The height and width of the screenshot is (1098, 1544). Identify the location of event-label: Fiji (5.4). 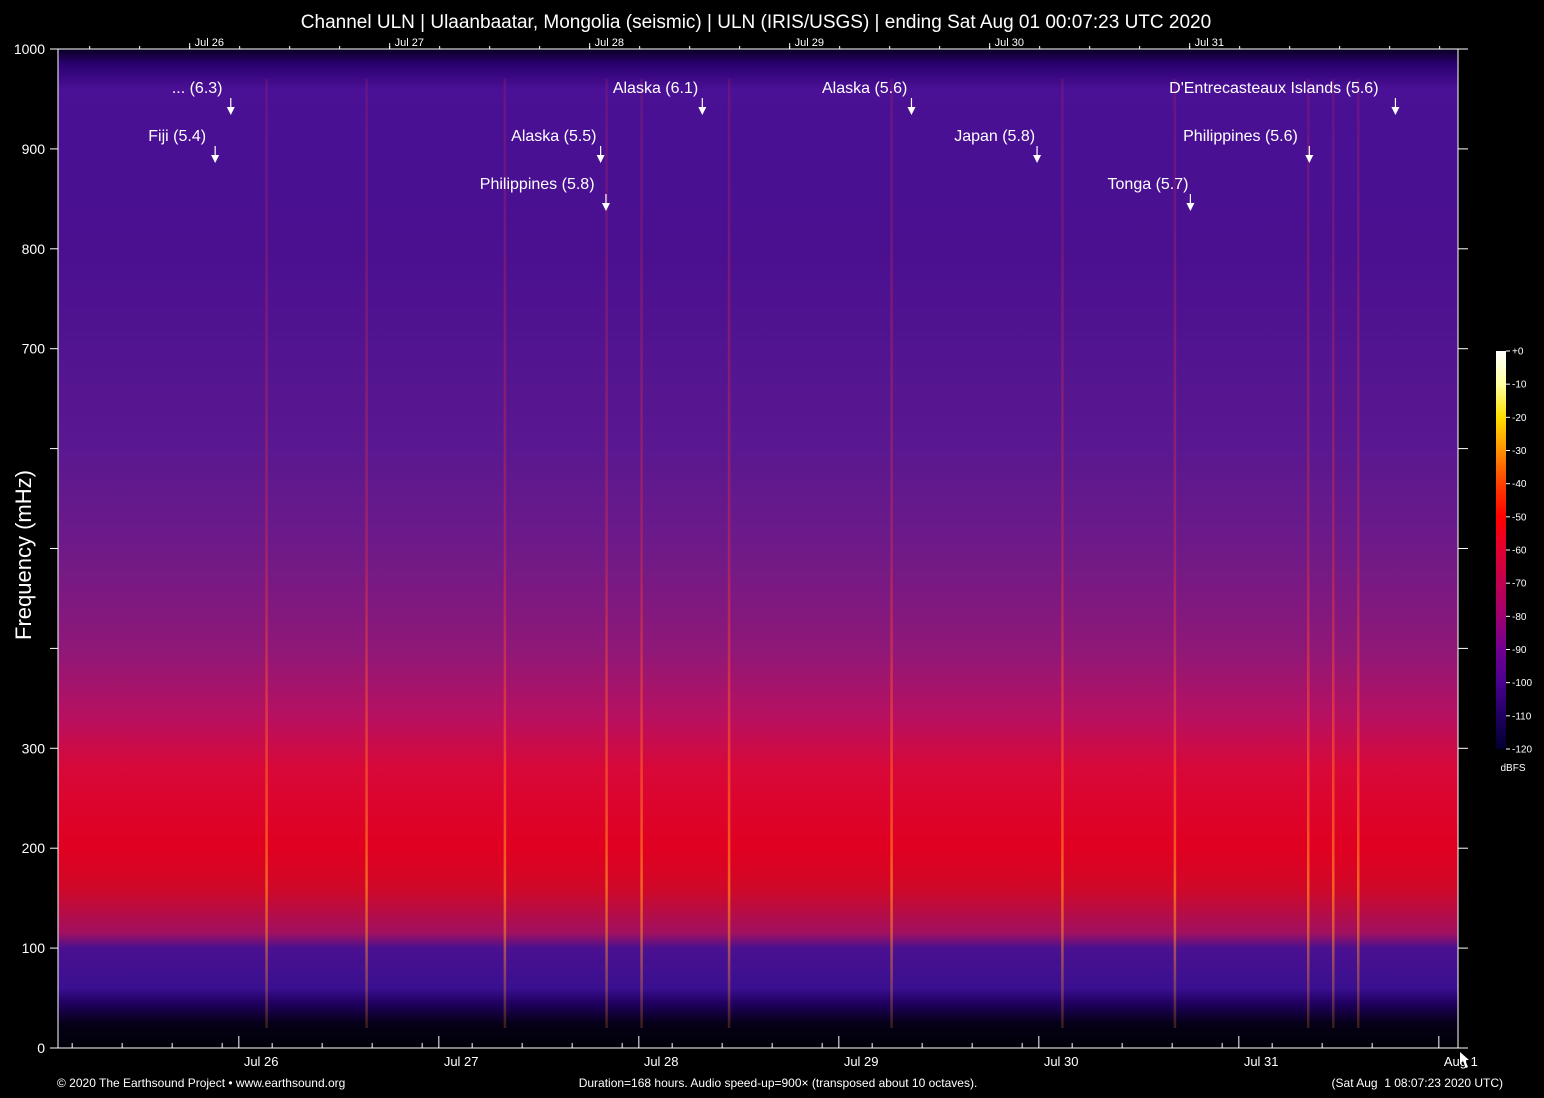
(177, 136).